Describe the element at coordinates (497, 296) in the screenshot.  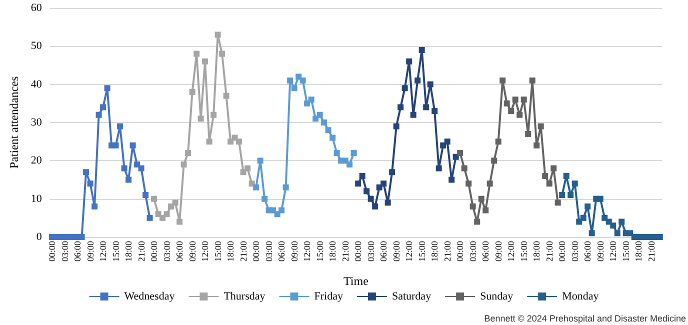
I see `legend-label: Sunday` at that location.